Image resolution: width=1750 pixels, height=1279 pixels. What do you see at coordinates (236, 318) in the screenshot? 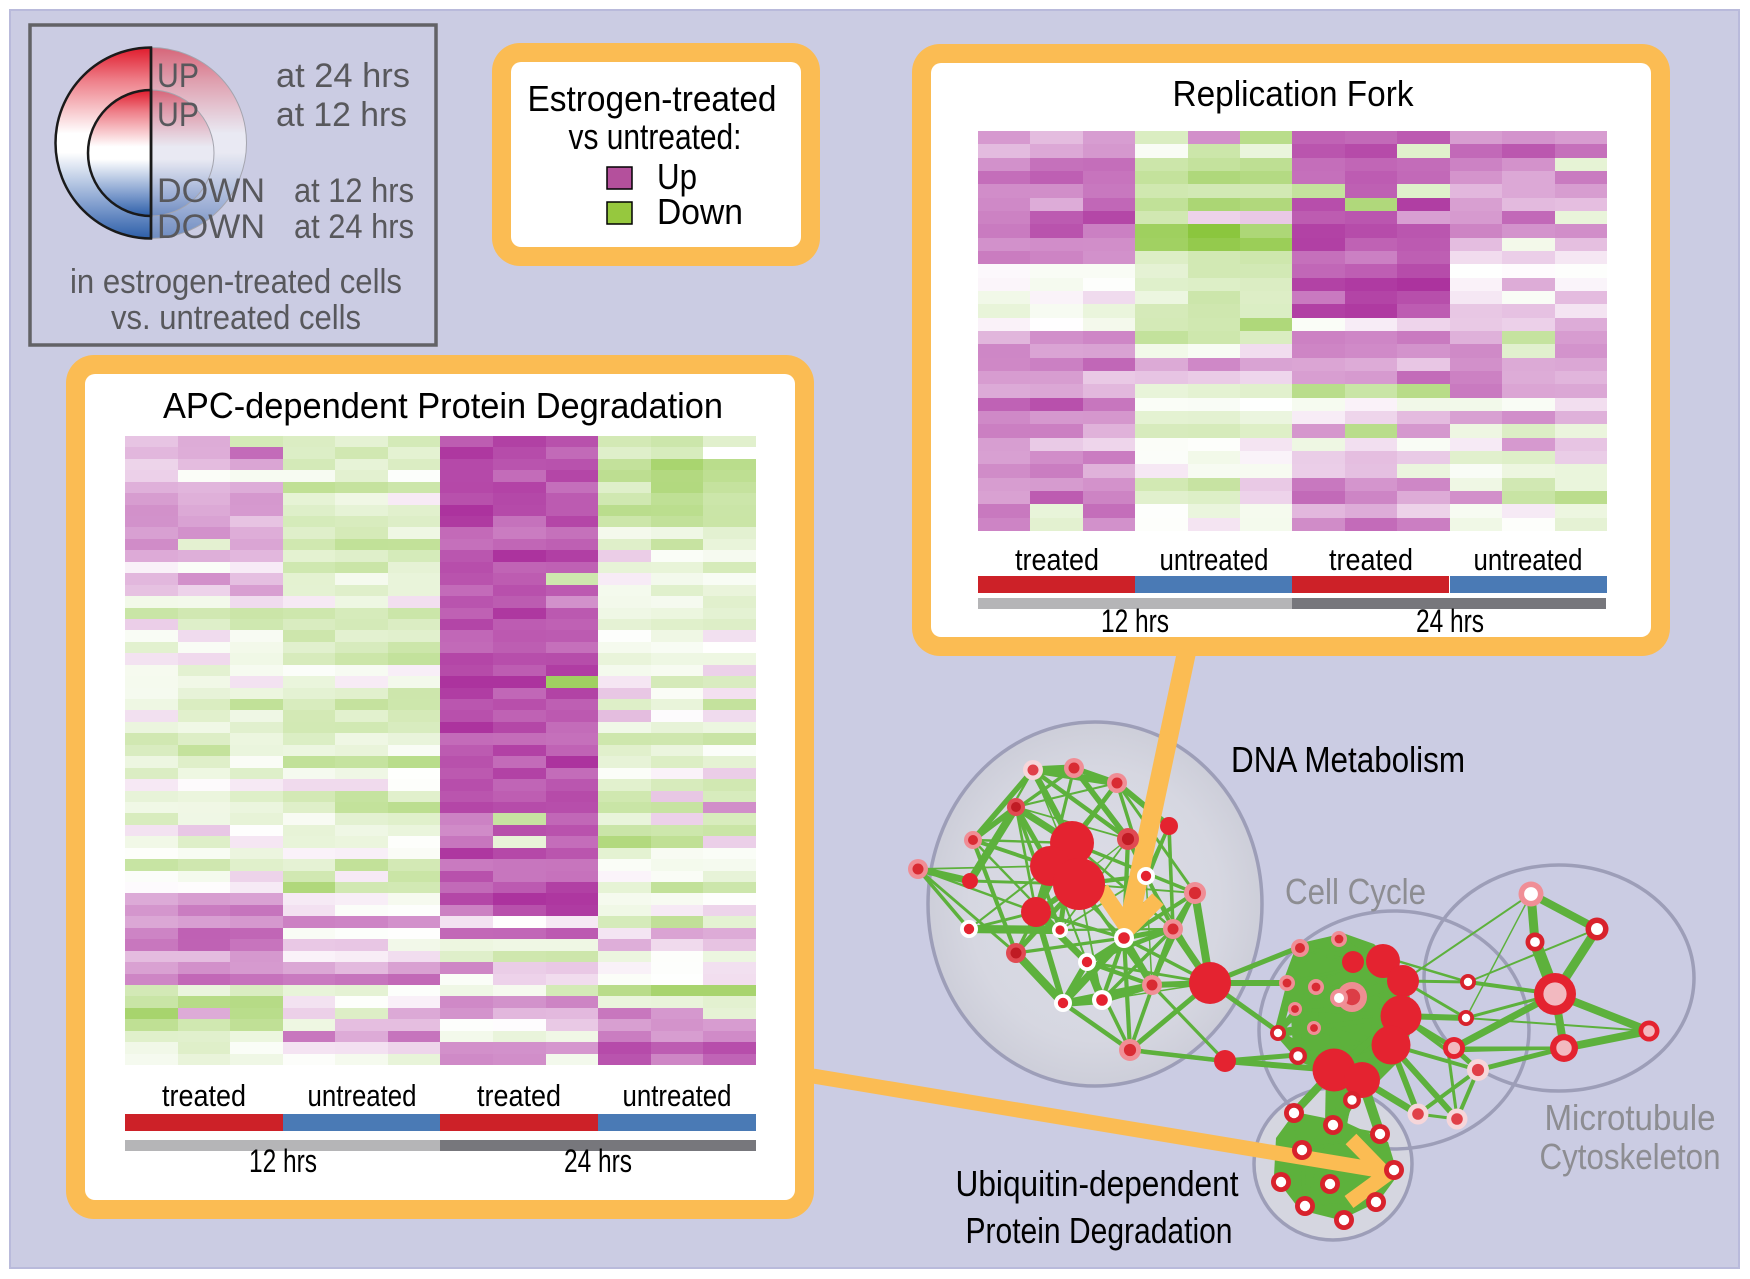
I see `svg-text: vs. untreated cells` at bounding box center [236, 318].